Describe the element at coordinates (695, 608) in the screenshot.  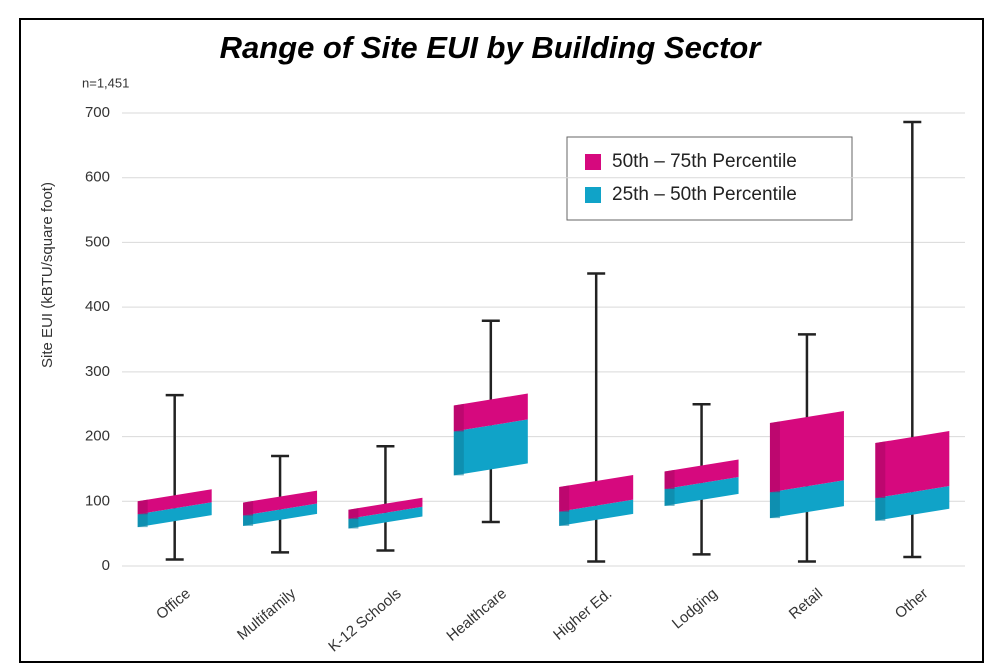
I see `x-tick-label: Lodging` at that location.